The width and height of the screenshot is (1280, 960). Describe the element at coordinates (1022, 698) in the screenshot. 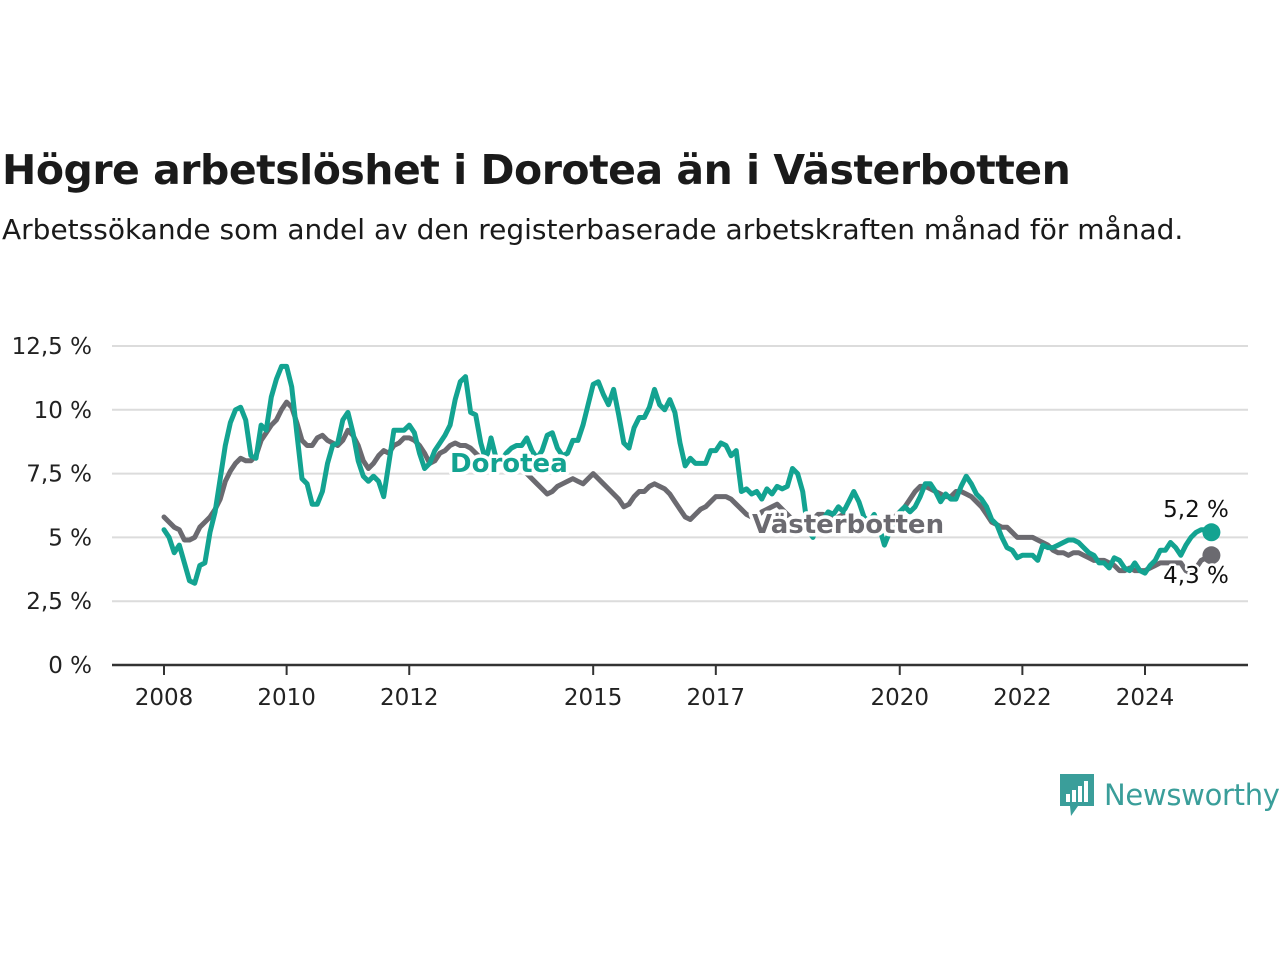

I see `x-tick-label: 2022` at that location.